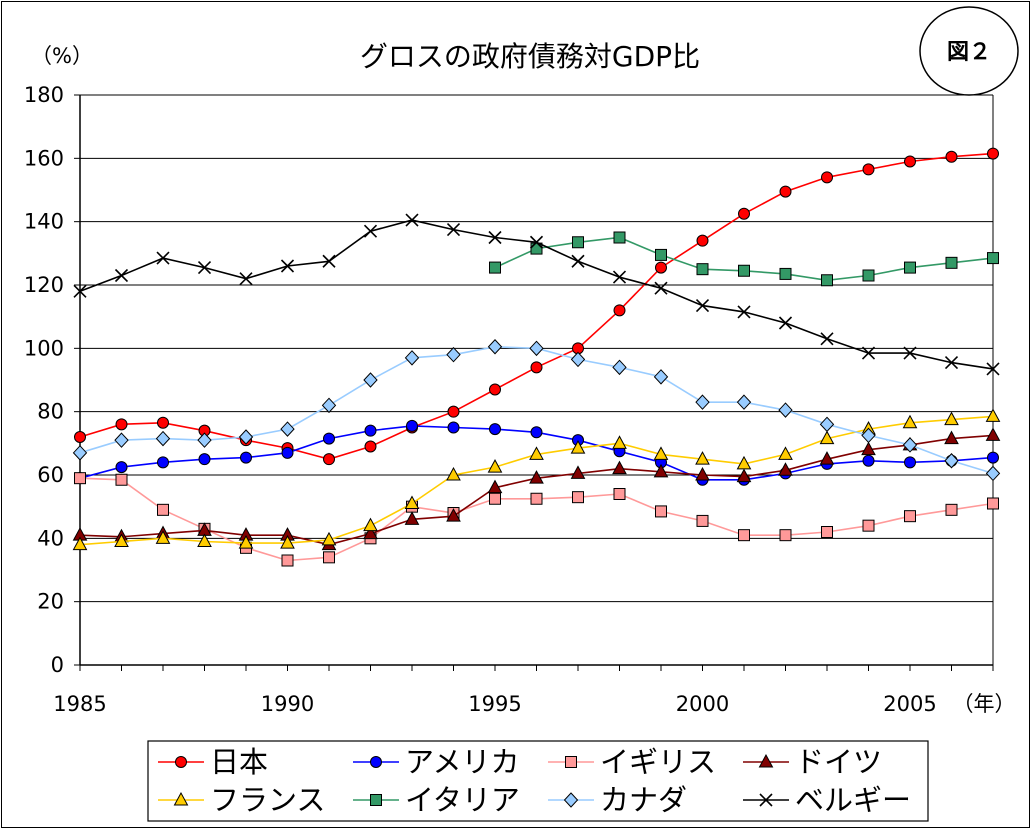 Image resolution: width=1033 pixels, height=831 pixels. Describe the element at coordinates (538, 781) in the screenshot. I see `legend-box` at that location.